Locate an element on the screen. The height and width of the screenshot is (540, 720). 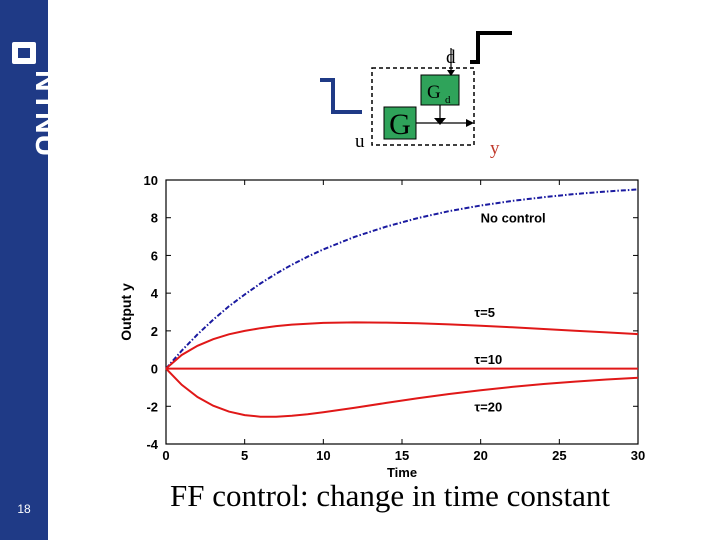
series-annotation-3: τ=20 is located at coordinates (488, 406).